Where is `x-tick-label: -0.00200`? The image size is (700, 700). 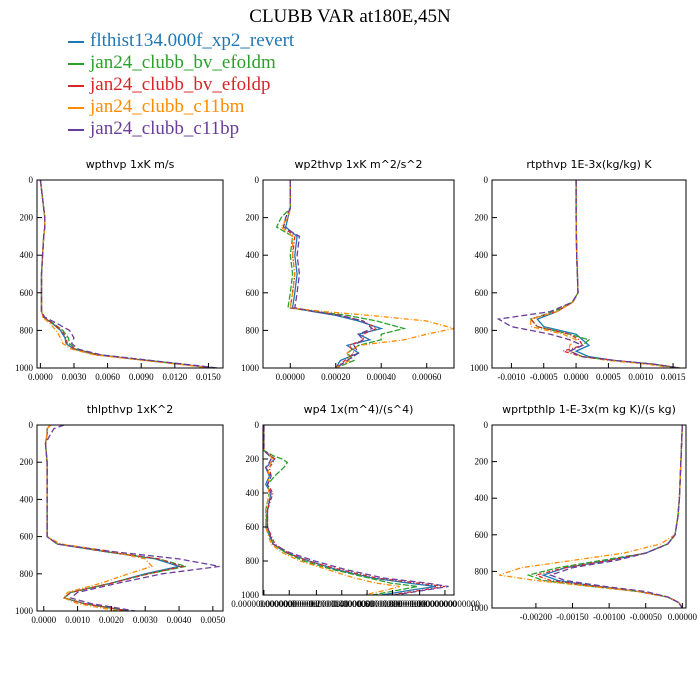 x-tick-label: -0.00200 is located at coordinates (536, 617).